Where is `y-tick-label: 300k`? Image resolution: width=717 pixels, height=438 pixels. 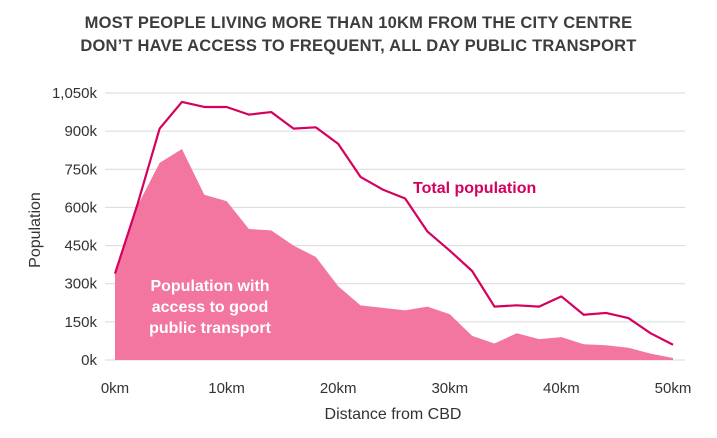
y-tick-label: 300k is located at coordinates (80, 284).